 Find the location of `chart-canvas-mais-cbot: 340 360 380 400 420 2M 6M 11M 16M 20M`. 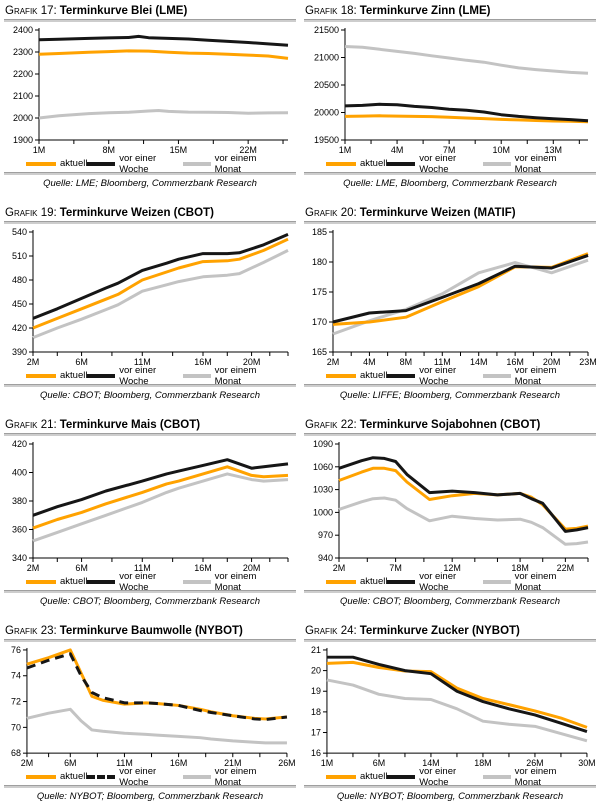

chart-canvas-mais-cbot: 340 360 380 400 420 2M 6M 11M 16M 20M is located at coordinates (150, 506).